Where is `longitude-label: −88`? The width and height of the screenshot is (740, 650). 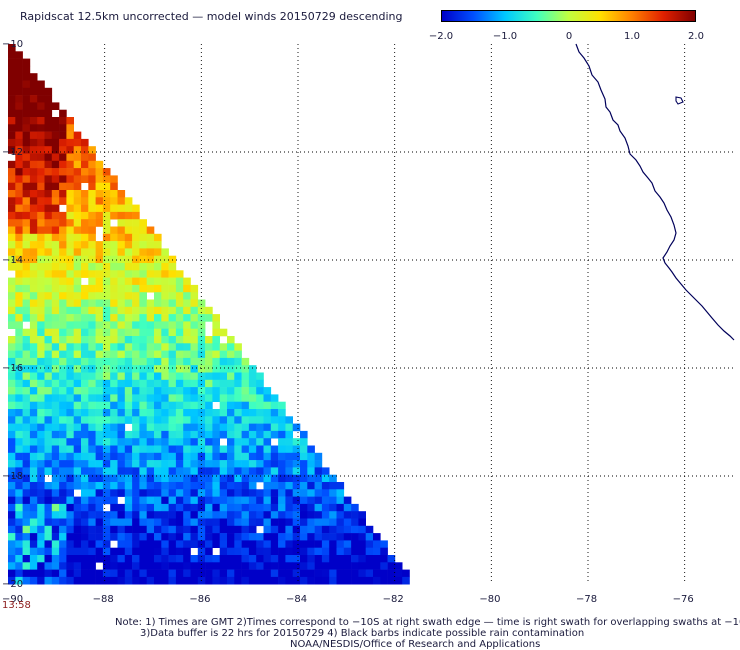
longitude-label: −88 is located at coordinates (103, 599).